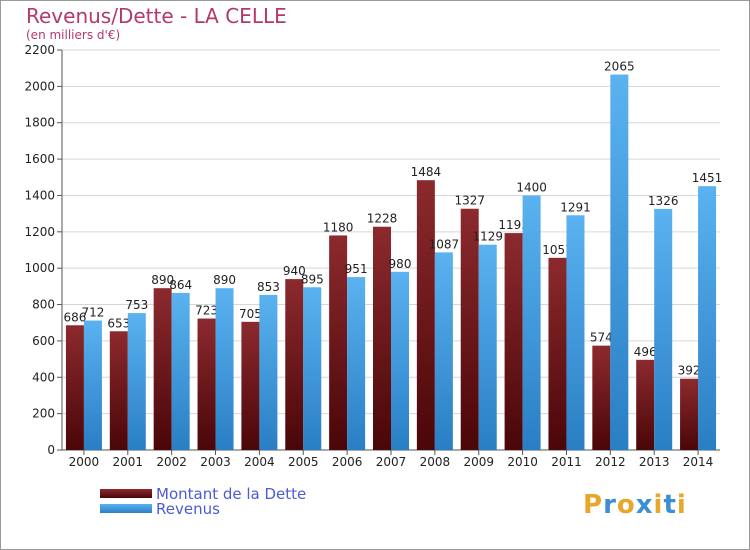 The width and height of the screenshot is (750, 550). Describe the element at coordinates (250, 314) in the screenshot. I see `data-label-dette: 705` at that location.